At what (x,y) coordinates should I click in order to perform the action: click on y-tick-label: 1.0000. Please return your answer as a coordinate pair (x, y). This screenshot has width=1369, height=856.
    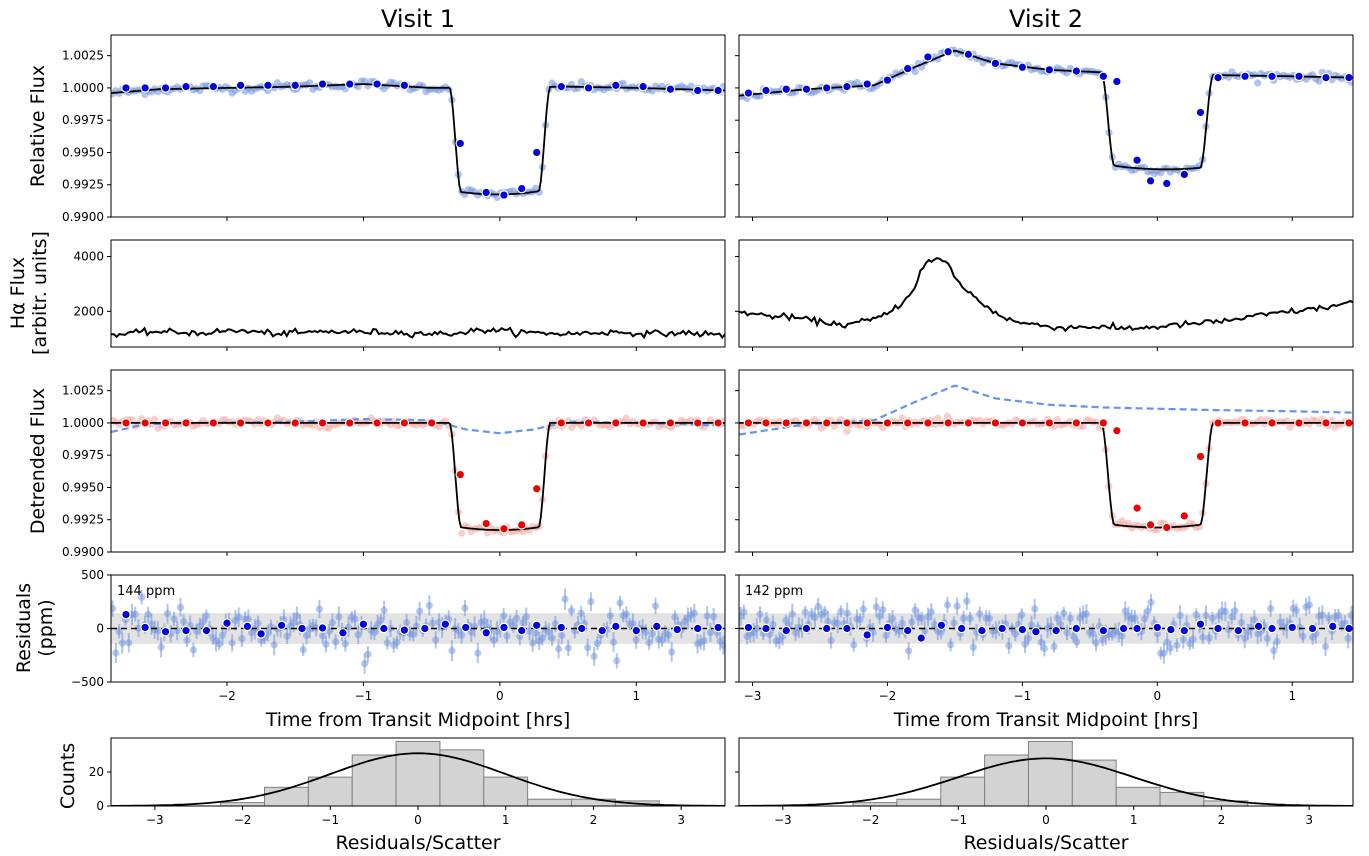
    Looking at the image, I should click on (83, 423).